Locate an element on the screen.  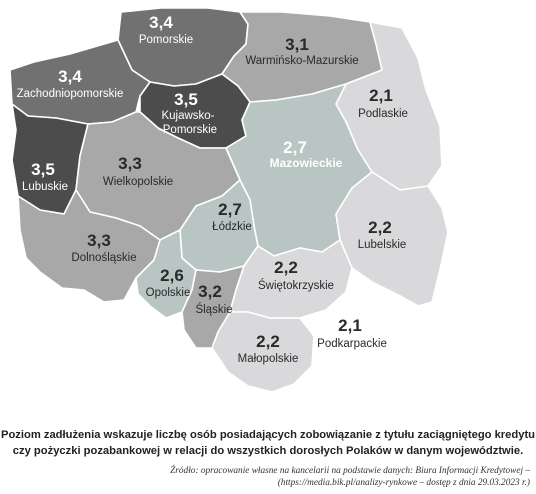
value-lubelskie: 2,2 is located at coordinates (380, 227).